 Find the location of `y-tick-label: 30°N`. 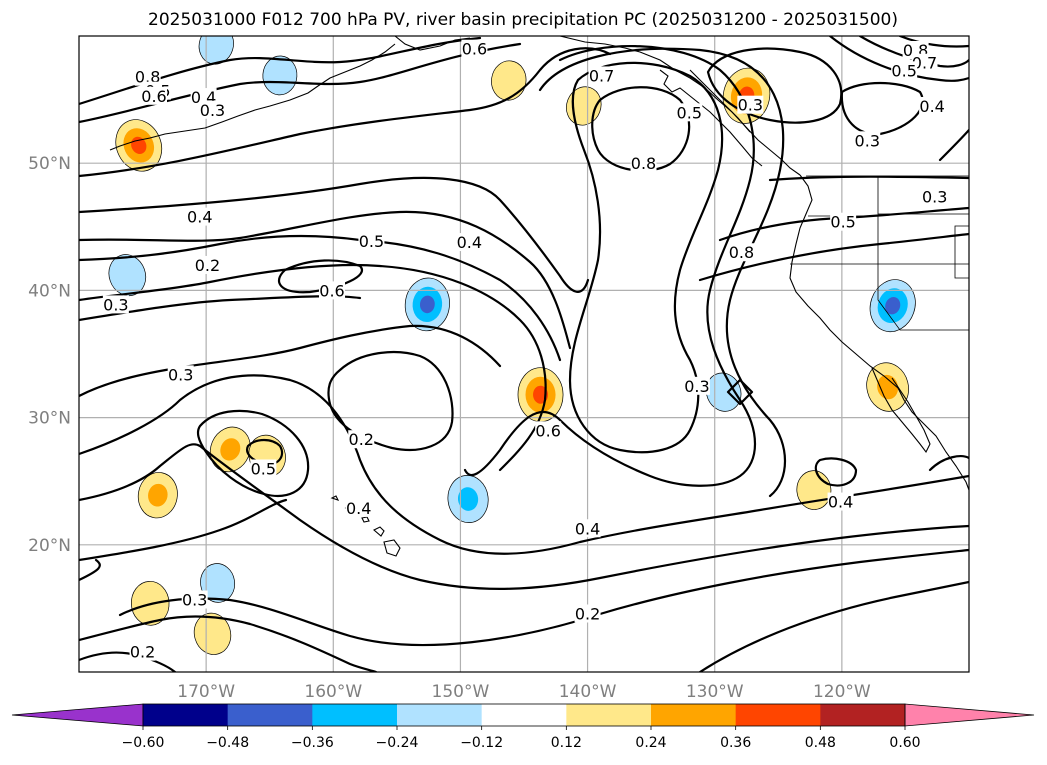

y-tick-label: 30°N is located at coordinates (49, 419).